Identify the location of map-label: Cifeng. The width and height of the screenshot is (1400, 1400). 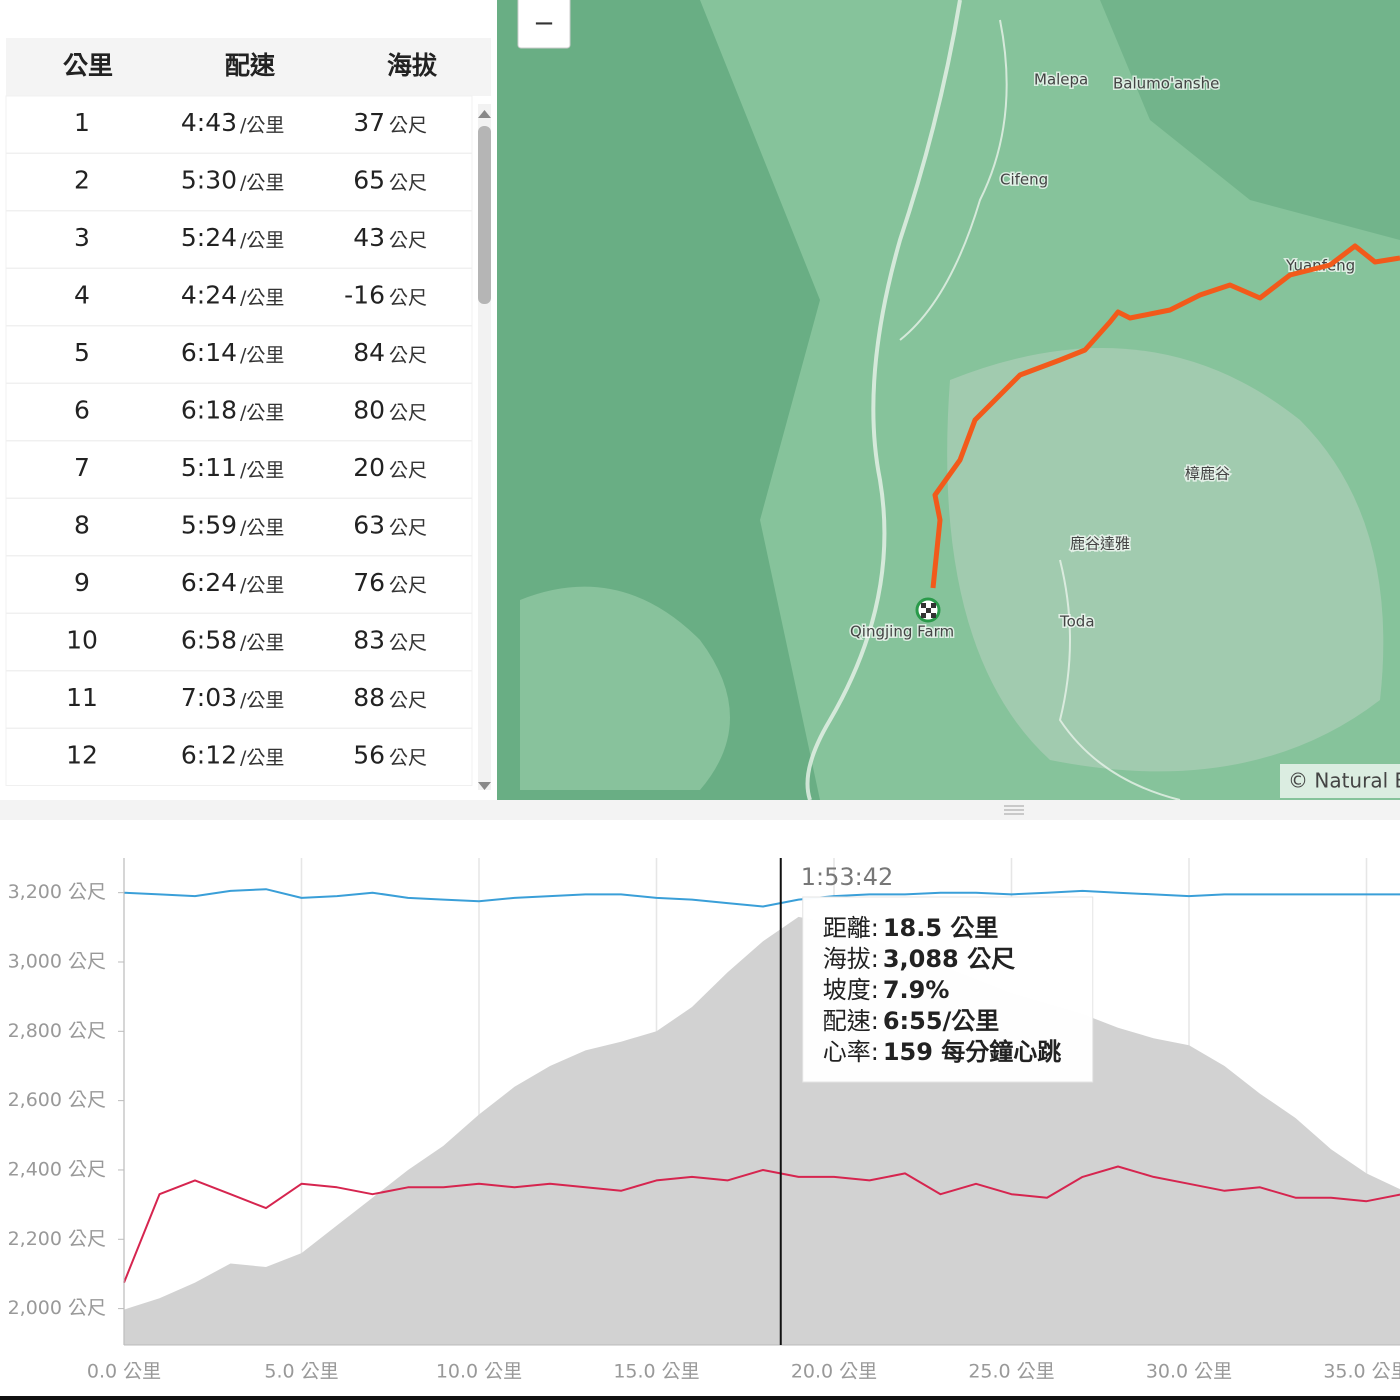
(1024, 180).